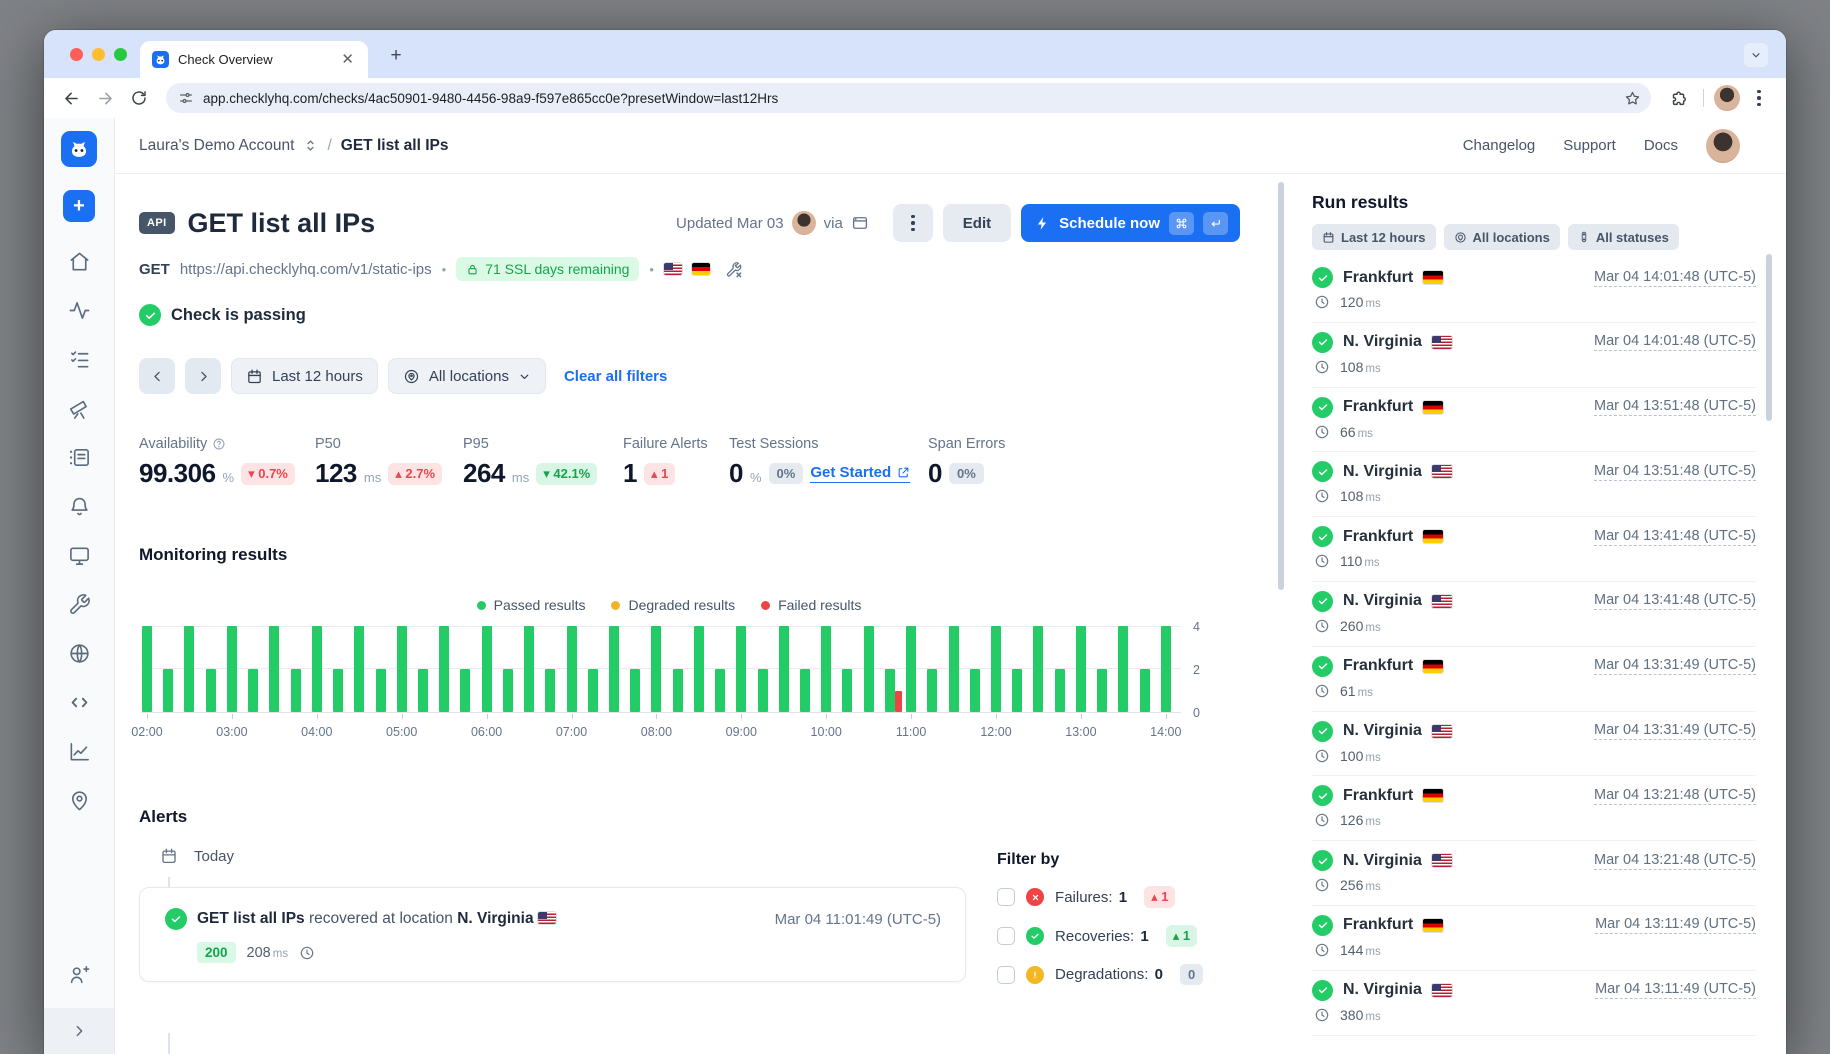 The image size is (1830, 1054). I want to click on maximize-window-button, so click(120, 54).